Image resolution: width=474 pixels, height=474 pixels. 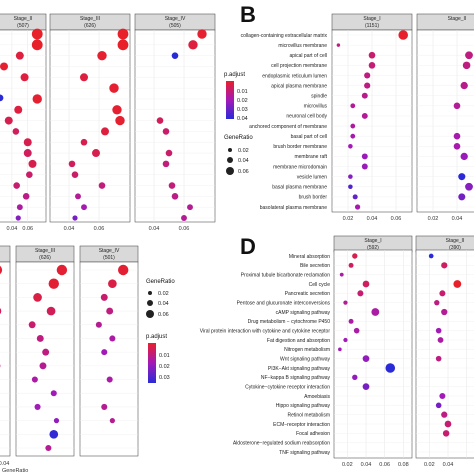 I want to click on y-category-label: basolateral plasma membrane, so click(x=293, y=208).